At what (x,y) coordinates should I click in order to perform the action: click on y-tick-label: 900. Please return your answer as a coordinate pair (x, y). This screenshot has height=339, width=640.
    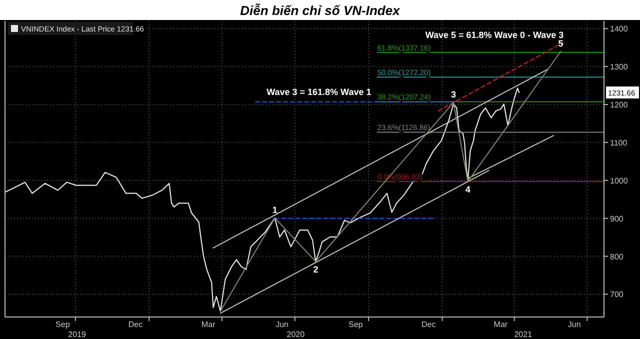
    Looking at the image, I should click on (617, 219).